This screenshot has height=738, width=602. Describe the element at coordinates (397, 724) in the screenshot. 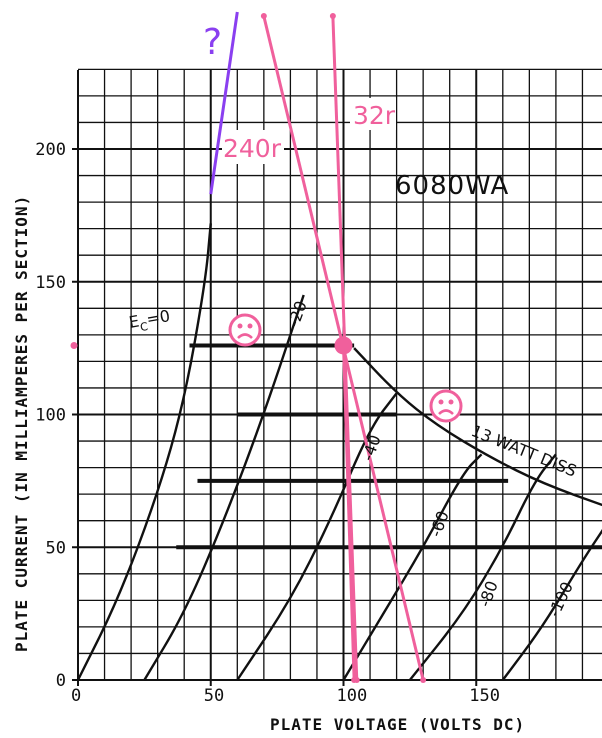

I see `x-axis-label: PLATE VOLTAGE (VOLTS DC)` at that location.